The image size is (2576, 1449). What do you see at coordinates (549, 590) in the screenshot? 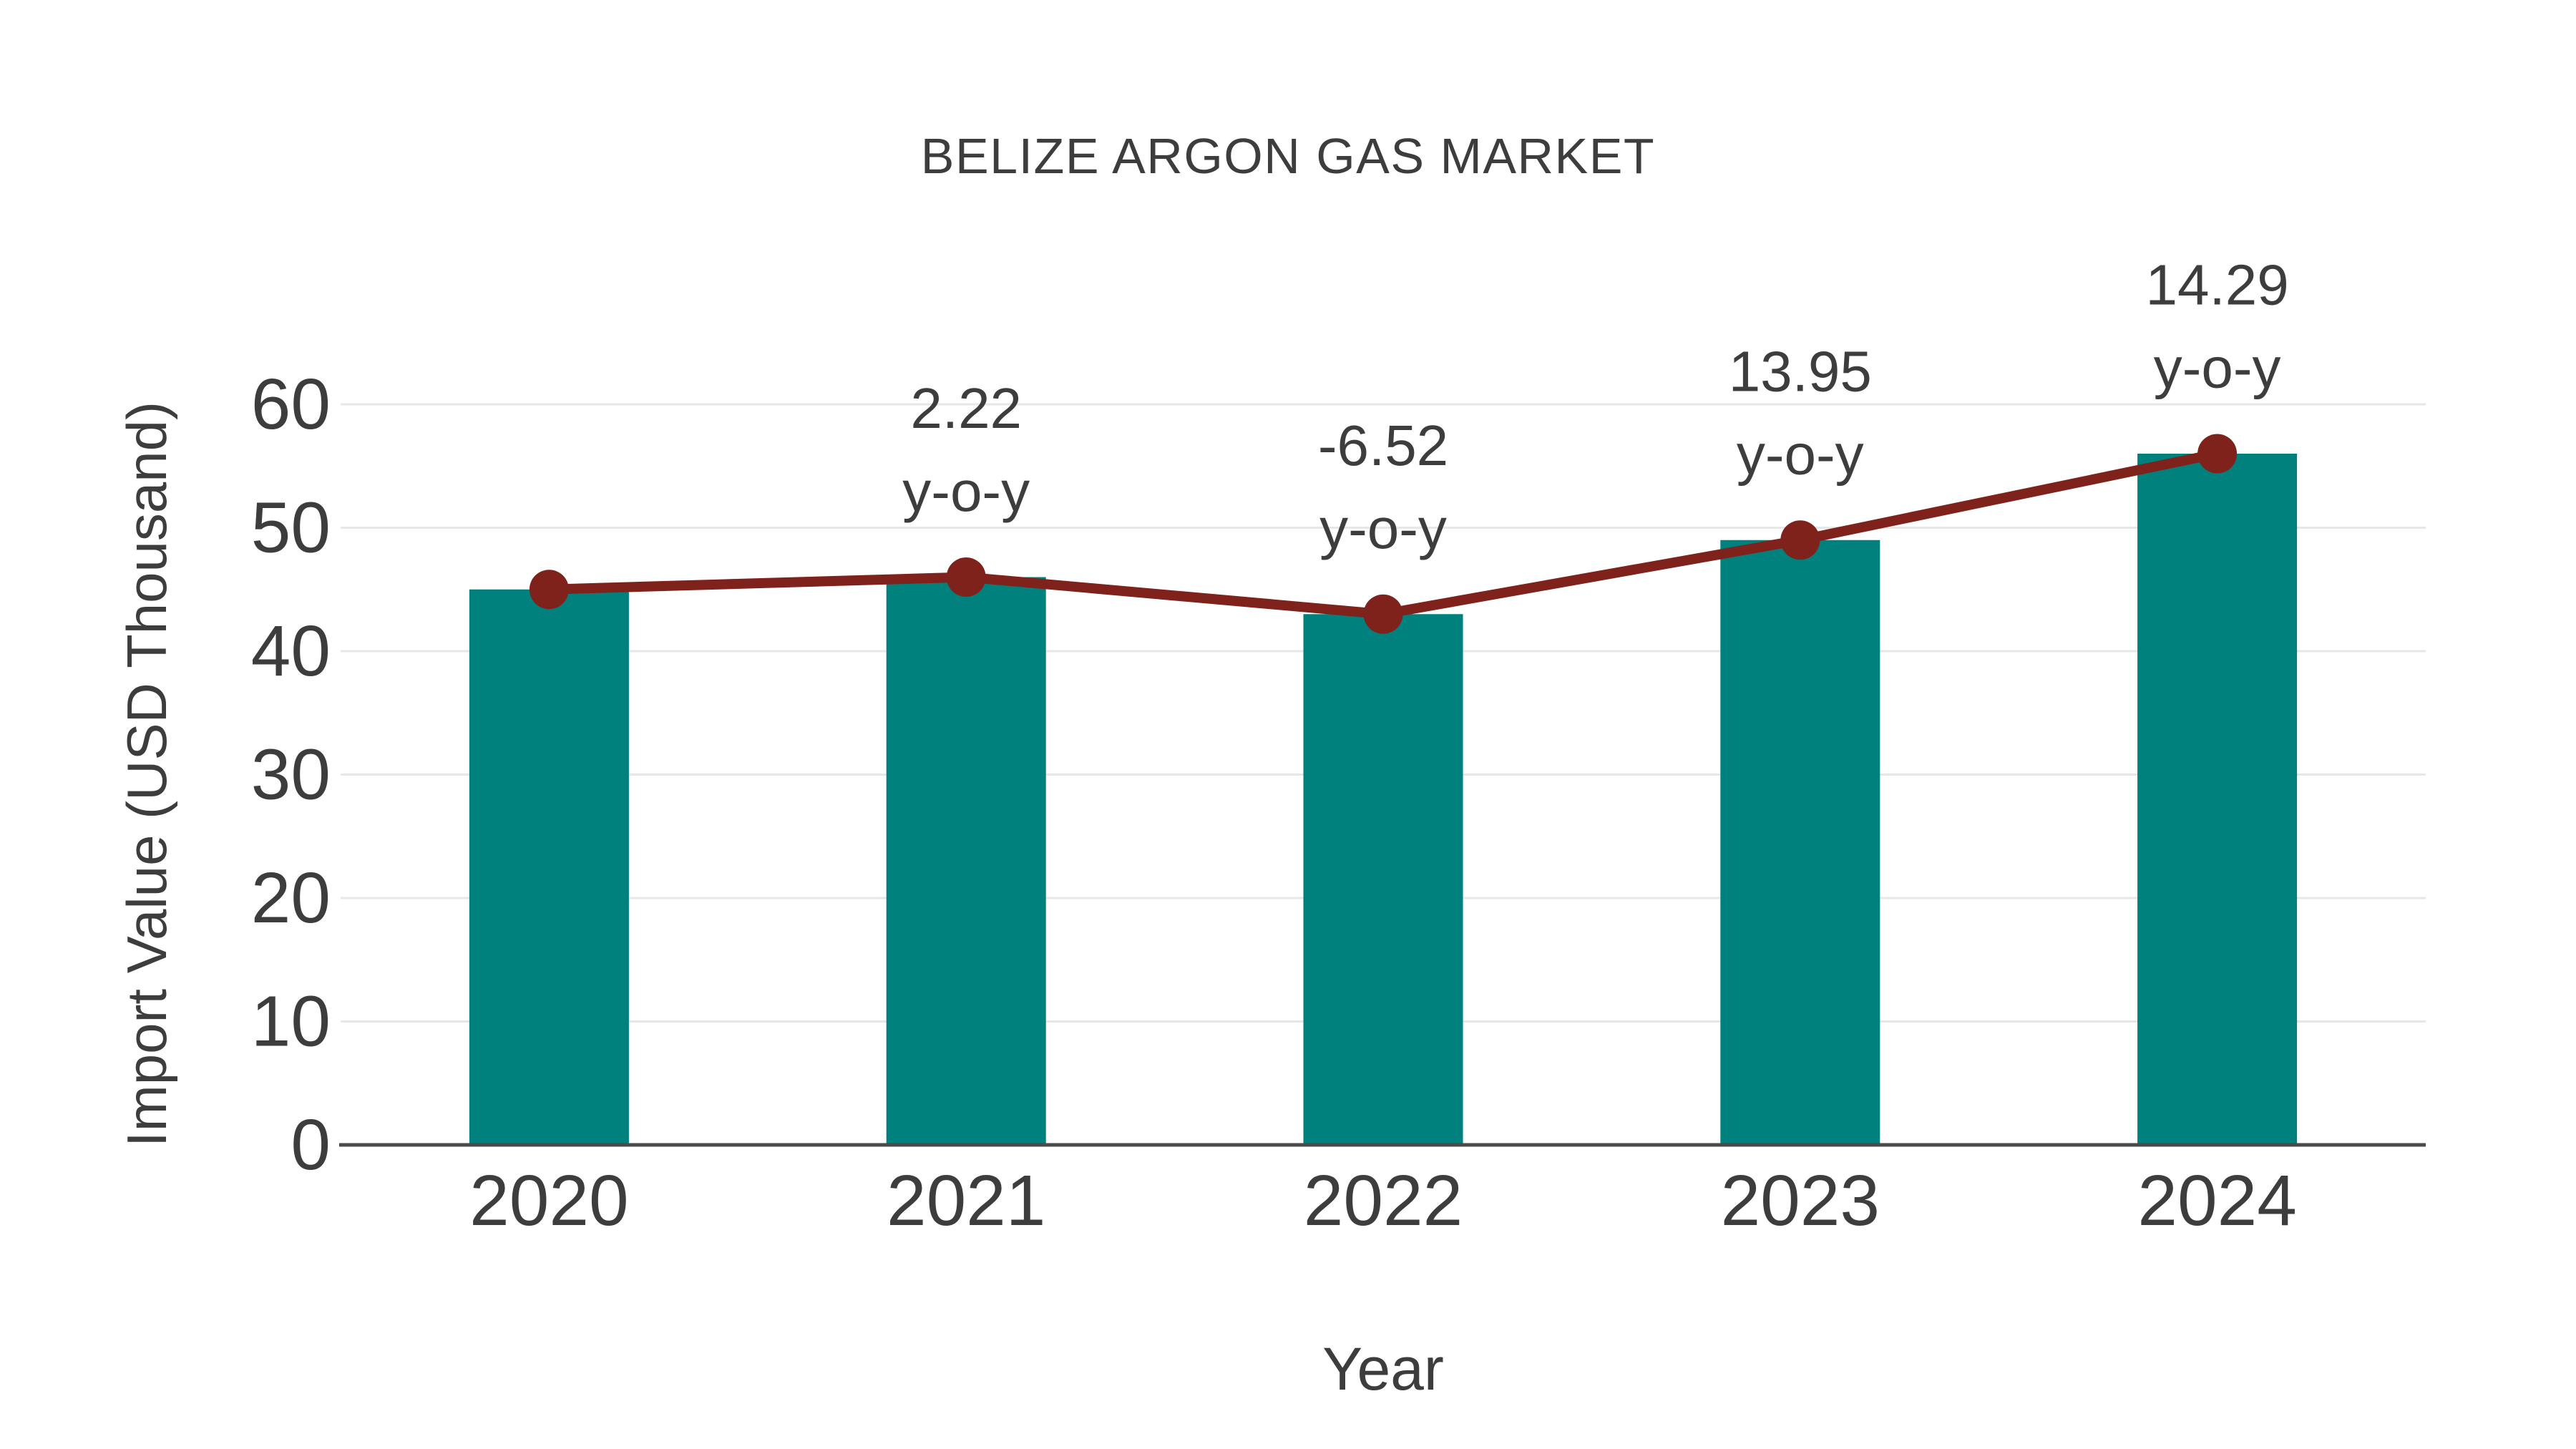
I see `data-point-2020` at bounding box center [549, 590].